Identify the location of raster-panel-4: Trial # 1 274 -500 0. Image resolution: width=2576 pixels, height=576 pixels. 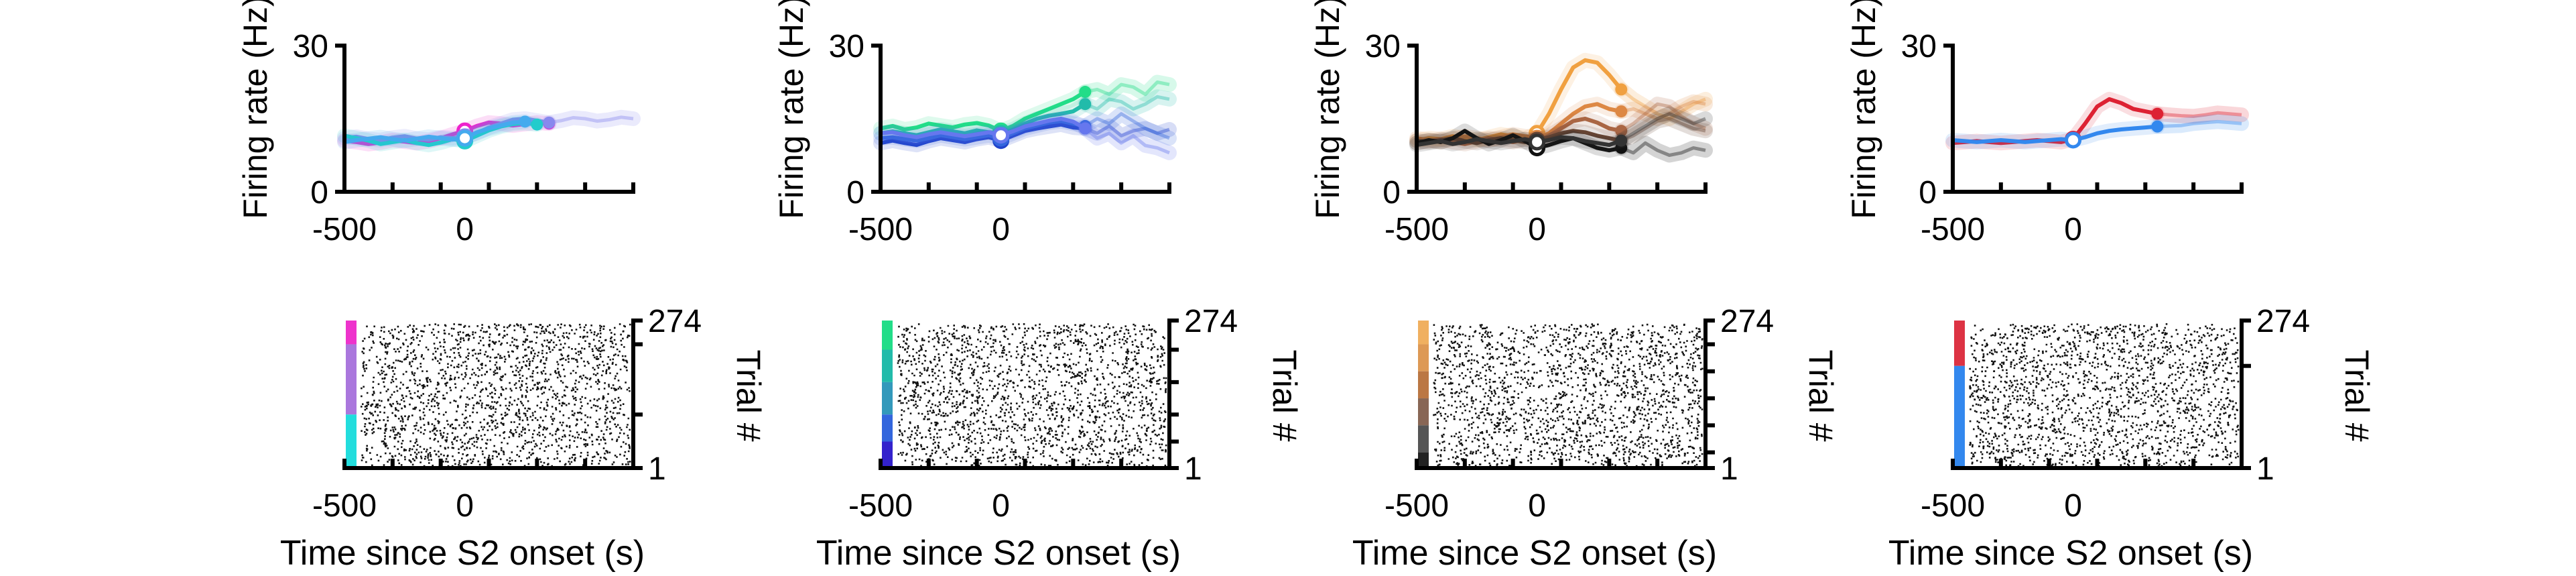
(2148, 414).